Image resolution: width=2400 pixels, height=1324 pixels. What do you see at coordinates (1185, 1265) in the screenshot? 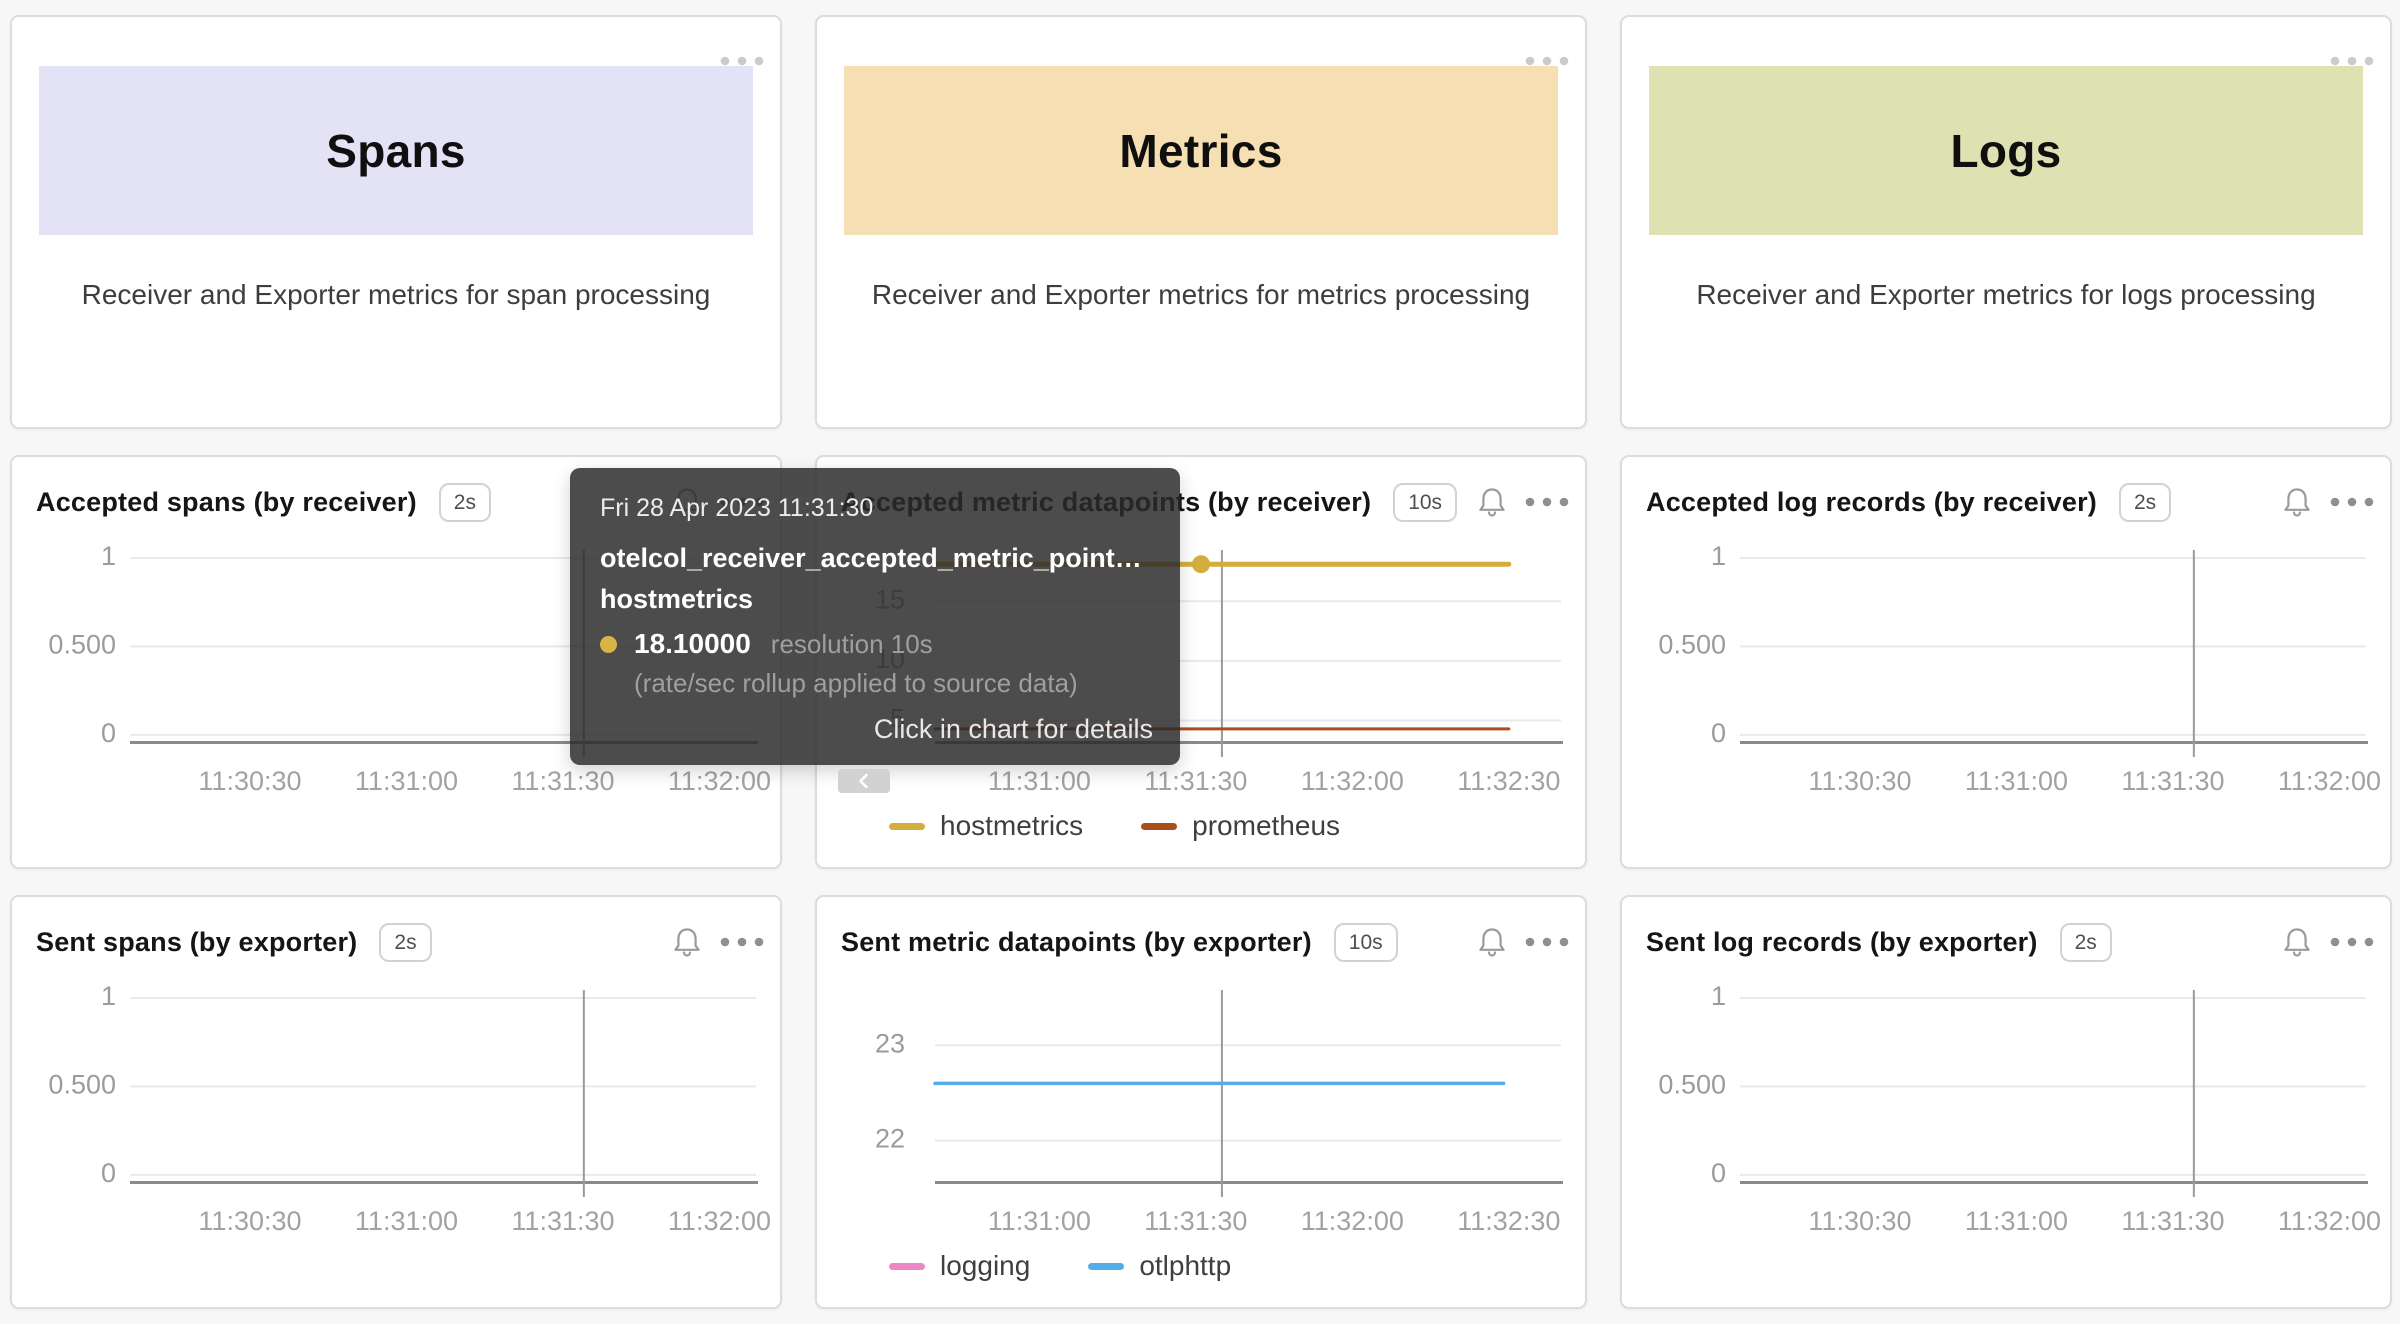
I see `legend-label: otlphttp` at bounding box center [1185, 1265].